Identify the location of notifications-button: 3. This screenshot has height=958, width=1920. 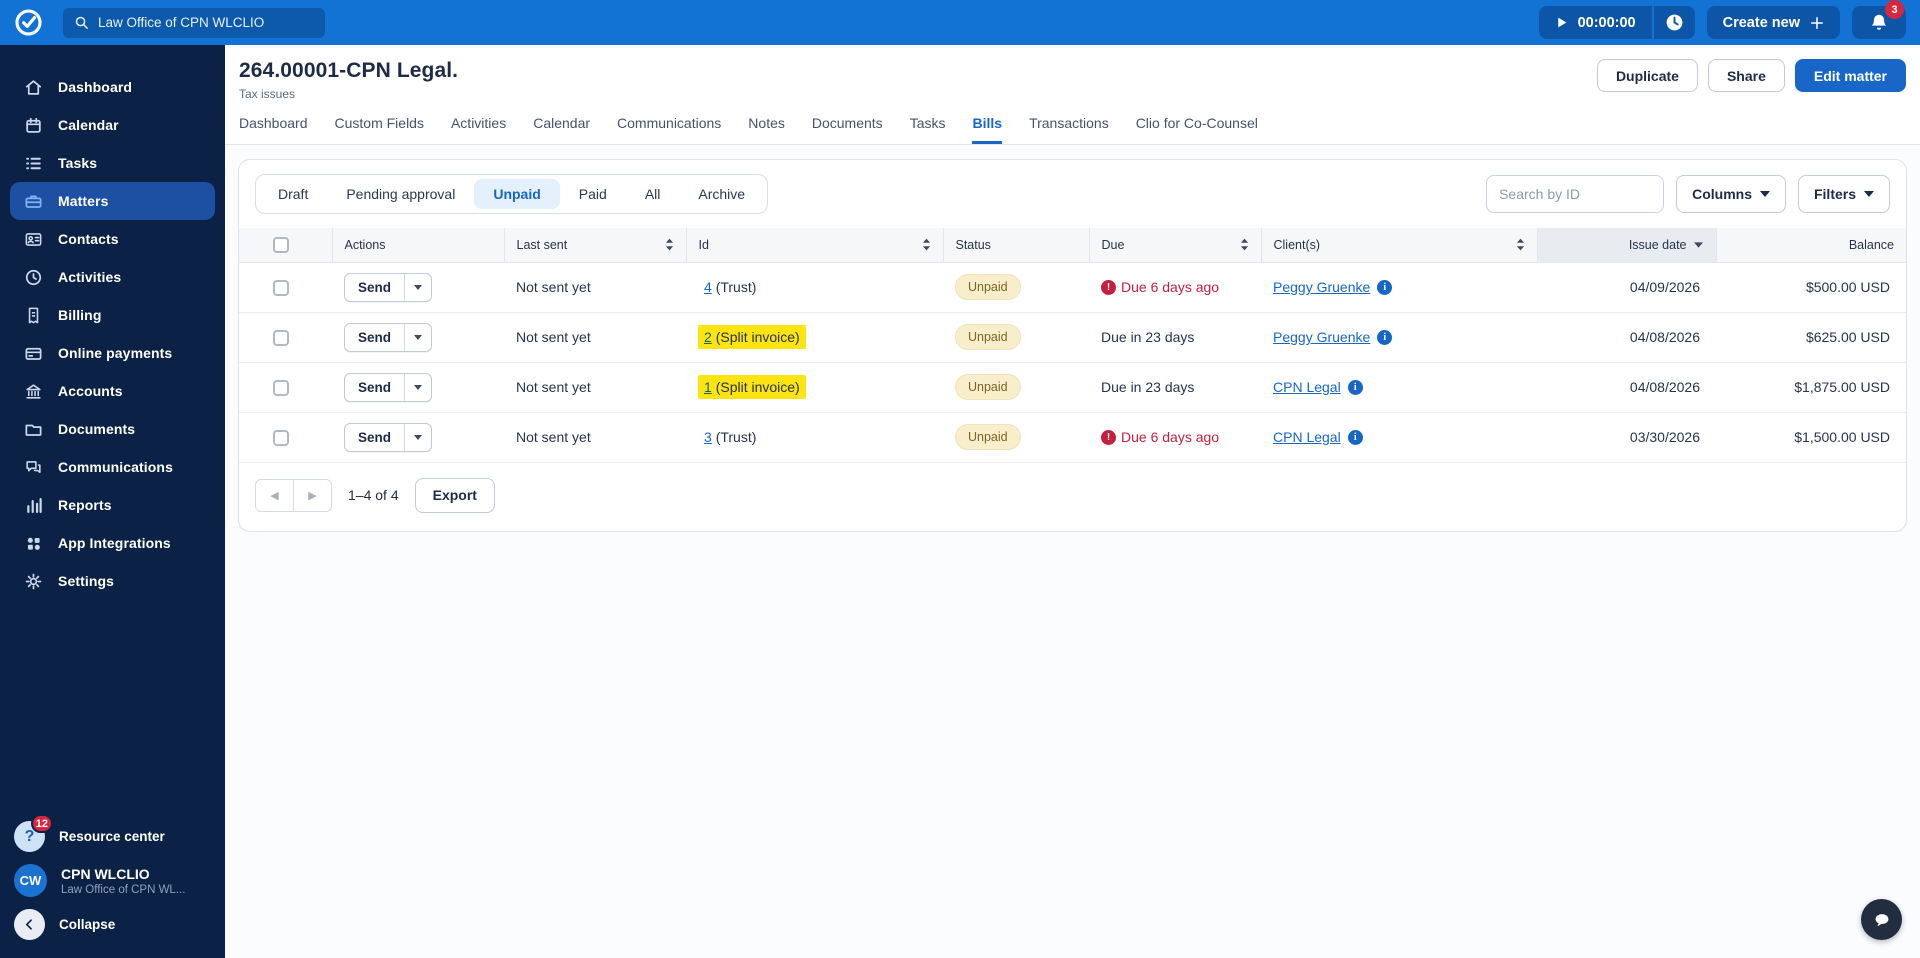
(1879, 19).